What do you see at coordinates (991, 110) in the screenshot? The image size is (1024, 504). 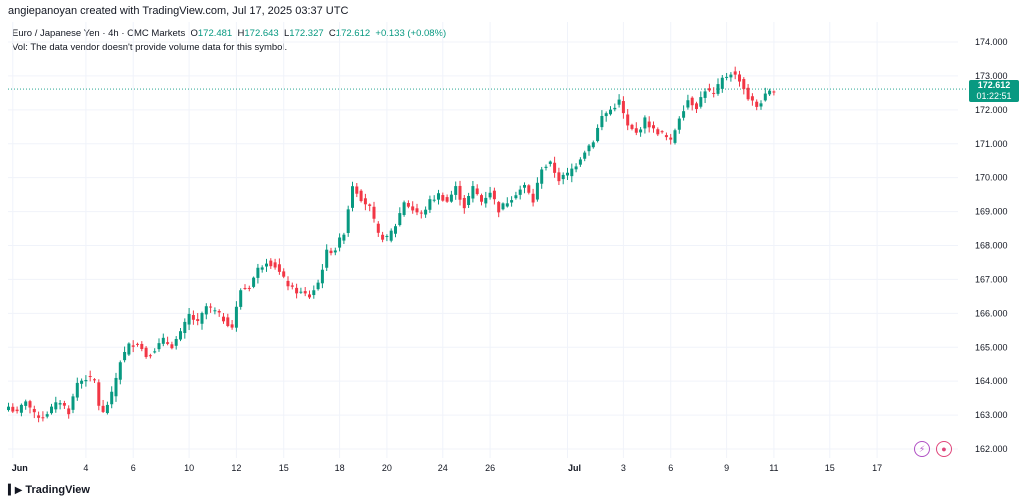 I see `price-tick-label: 172.000` at bounding box center [991, 110].